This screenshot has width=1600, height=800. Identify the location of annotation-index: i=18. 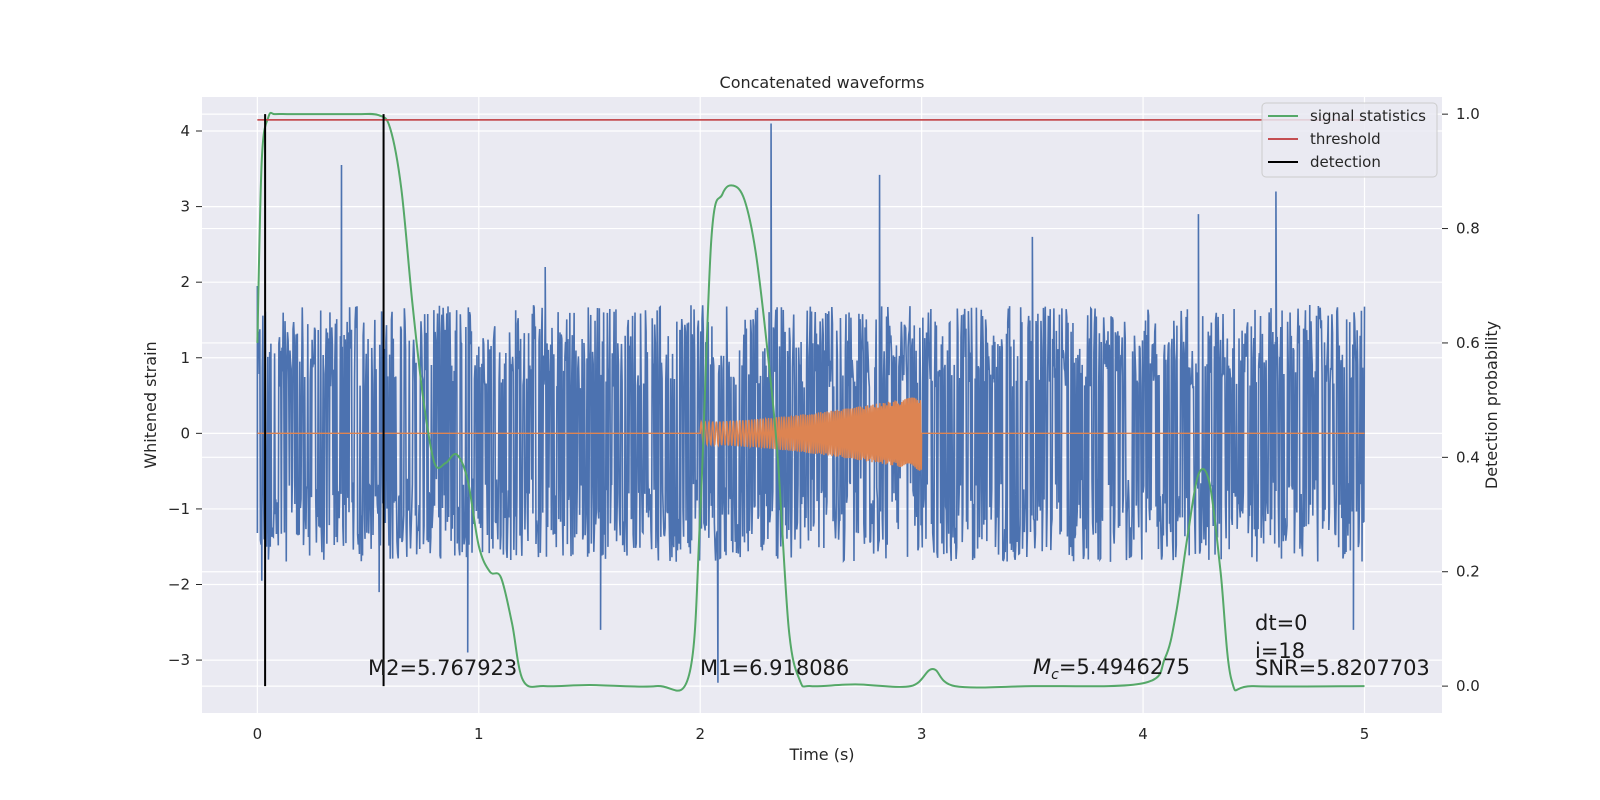
(1280, 651).